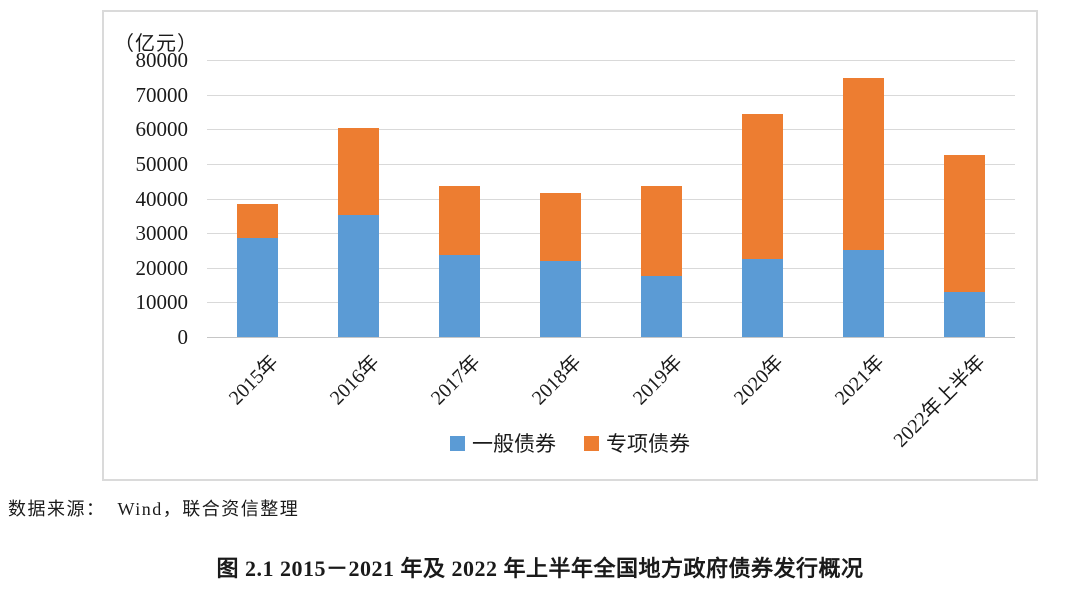 The image size is (1080, 597). Describe the element at coordinates (611, 337) in the screenshot. I see `x-axis-line` at that location.